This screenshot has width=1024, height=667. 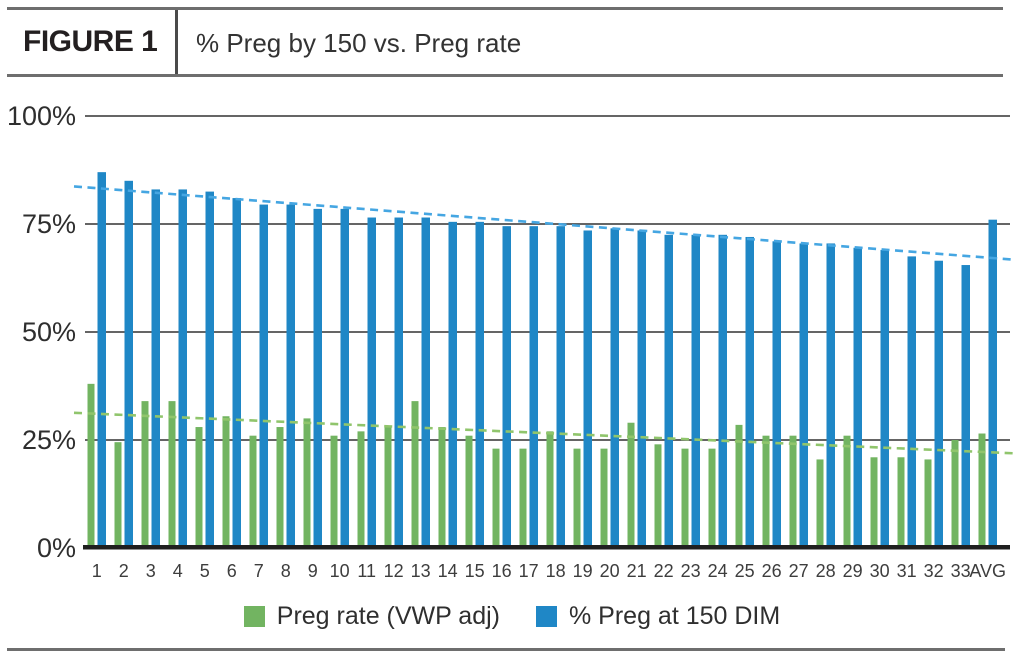 I want to click on x-tick-label: 28, so click(x=826, y=571).